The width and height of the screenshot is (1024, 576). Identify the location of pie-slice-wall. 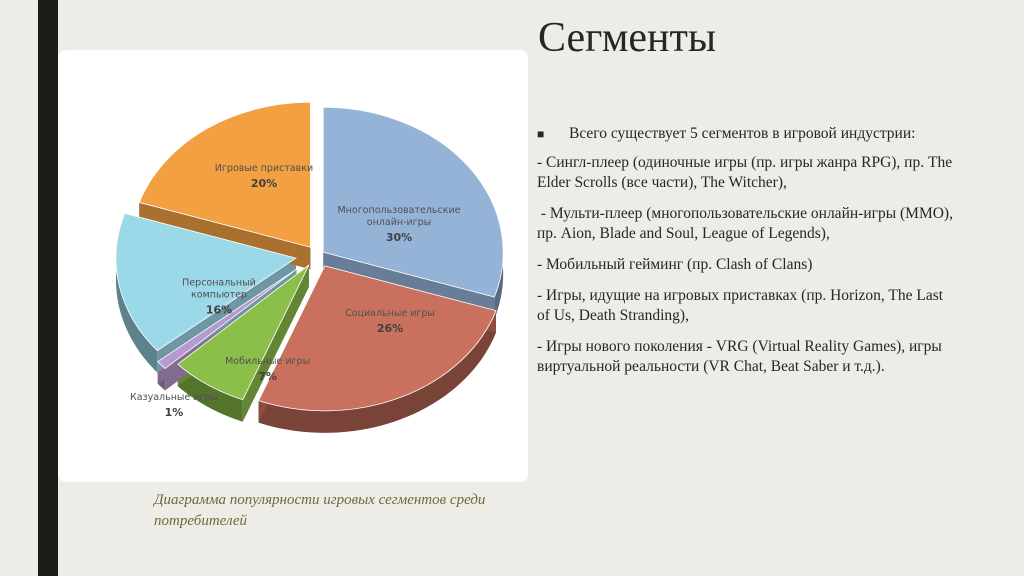
(276, 343).